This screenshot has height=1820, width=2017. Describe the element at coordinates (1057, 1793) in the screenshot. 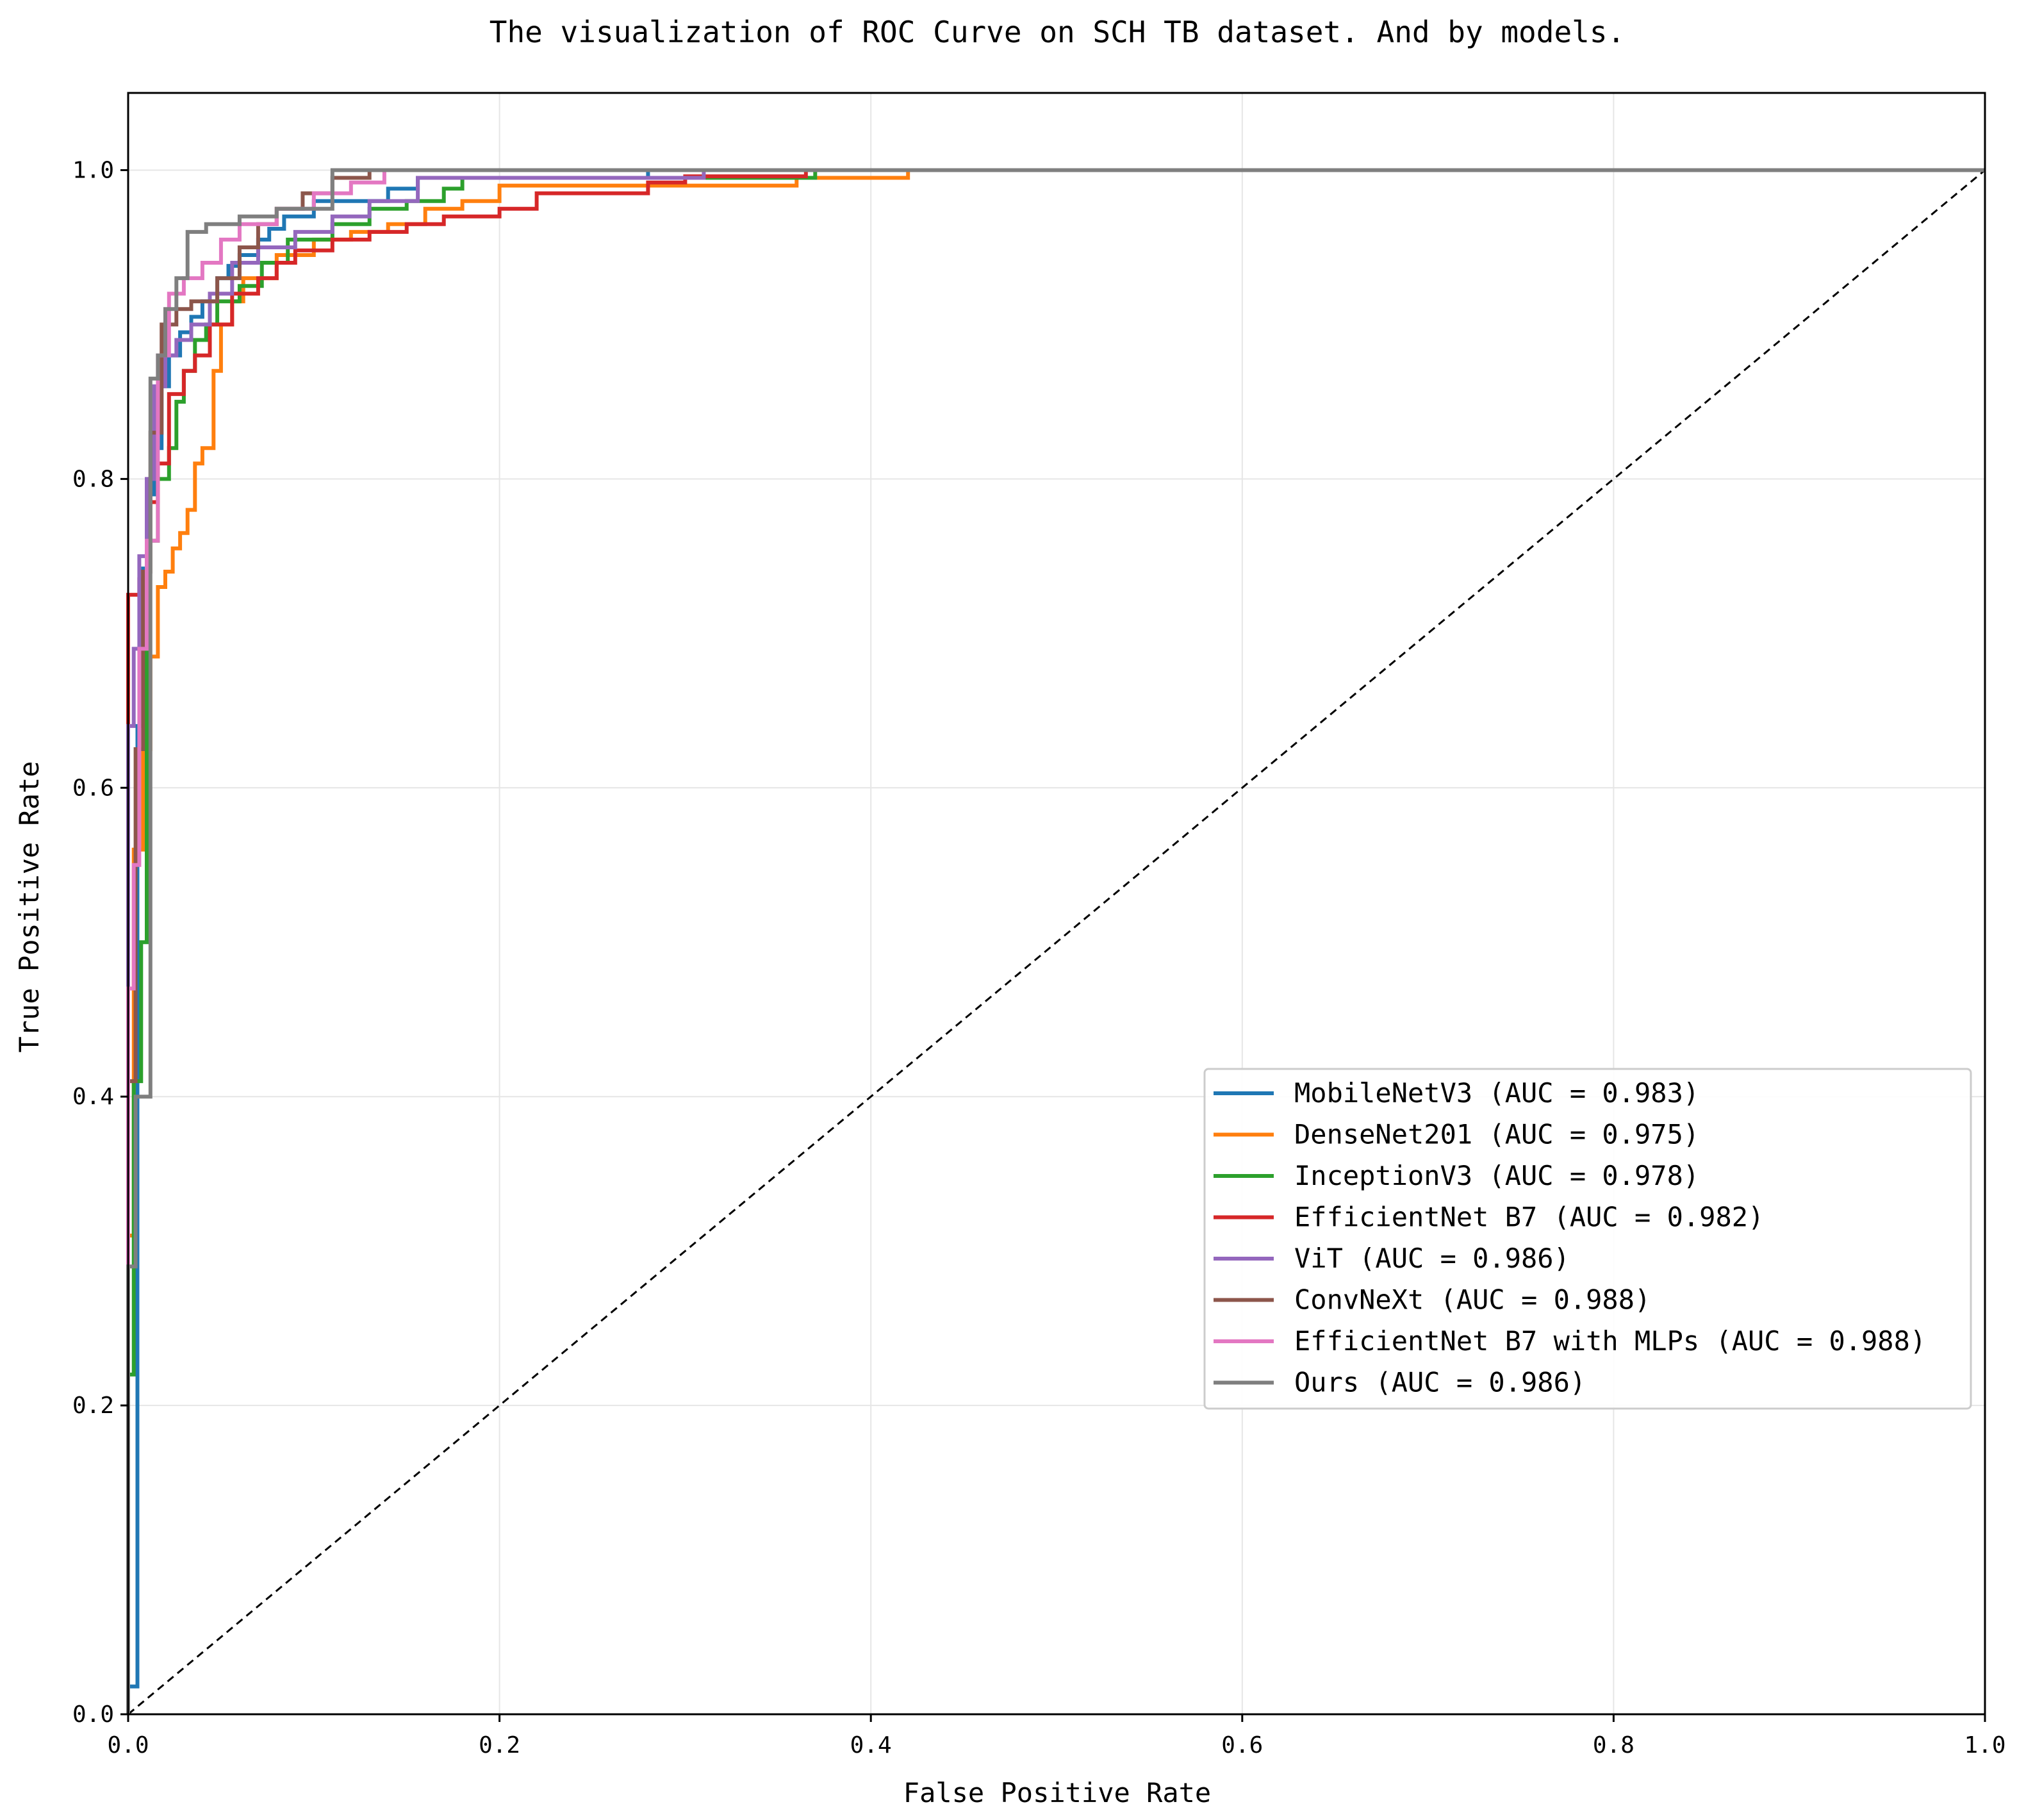

I see `x-axis-label: False Positive Rate` at that location.